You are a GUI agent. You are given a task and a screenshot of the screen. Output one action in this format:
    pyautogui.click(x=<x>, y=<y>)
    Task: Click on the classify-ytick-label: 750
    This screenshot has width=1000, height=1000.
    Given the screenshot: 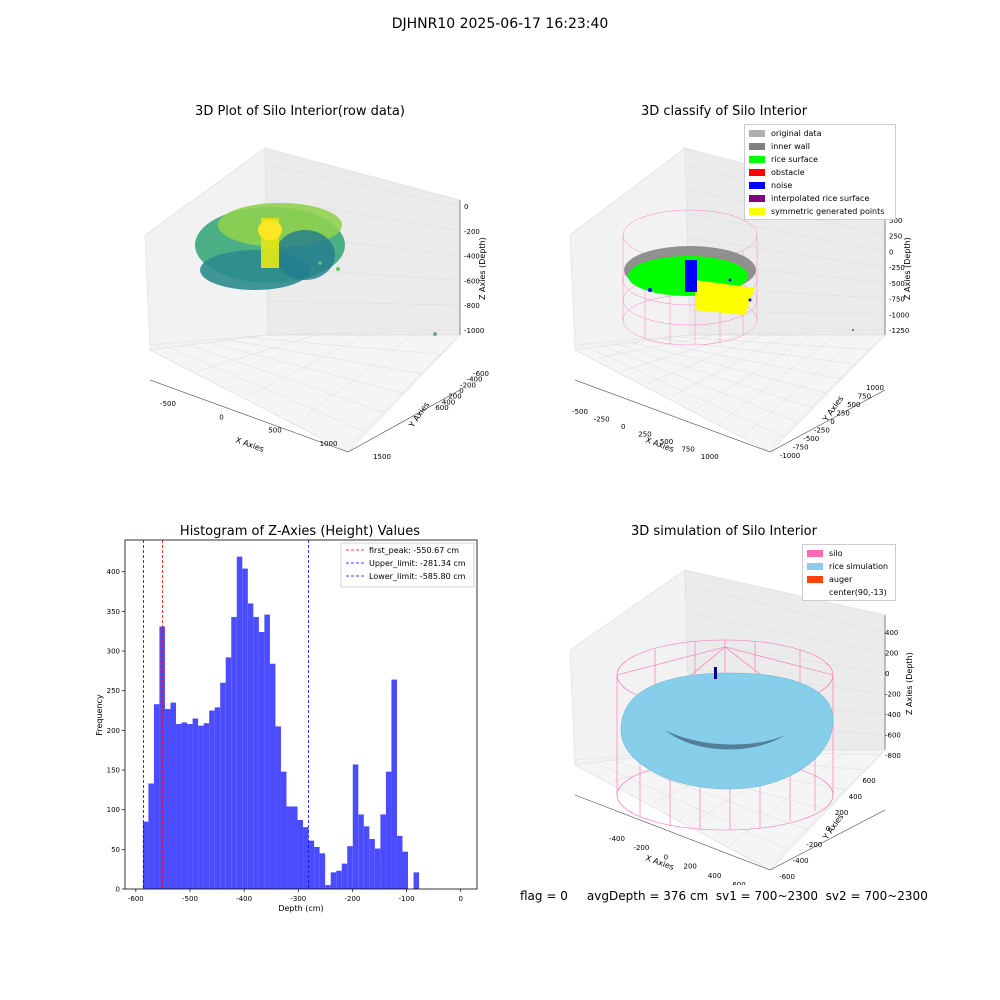 What is the action you would take?
    pyautogui.click(x=864, y=397)
    